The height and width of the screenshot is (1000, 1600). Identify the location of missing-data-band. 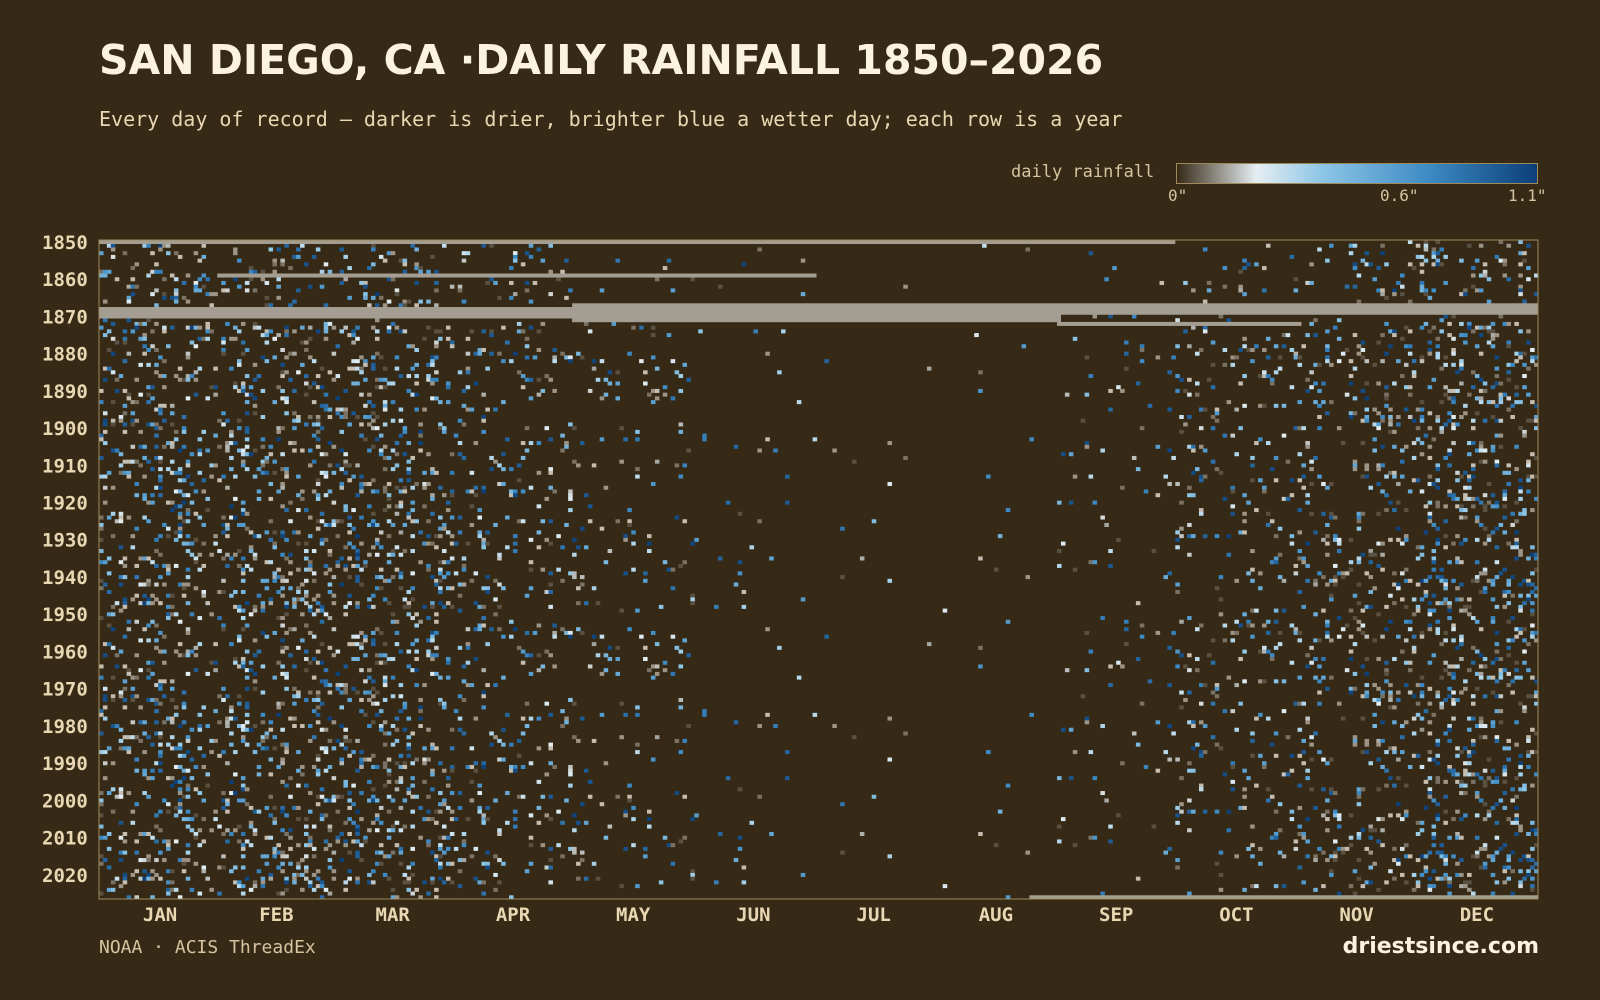
(637, 242).